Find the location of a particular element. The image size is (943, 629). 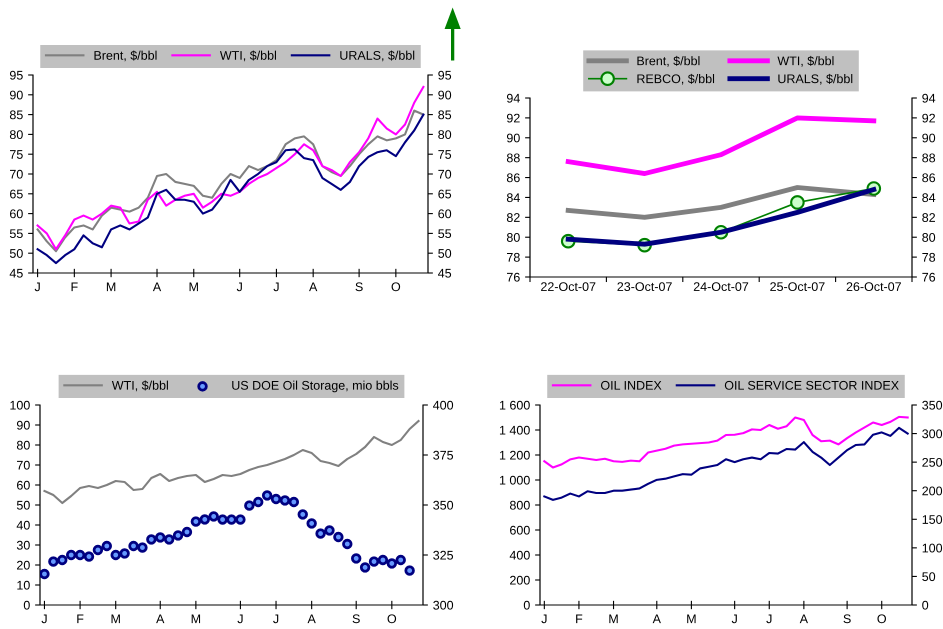

y-tick-label: 40 is located at coordinates (23, 525).